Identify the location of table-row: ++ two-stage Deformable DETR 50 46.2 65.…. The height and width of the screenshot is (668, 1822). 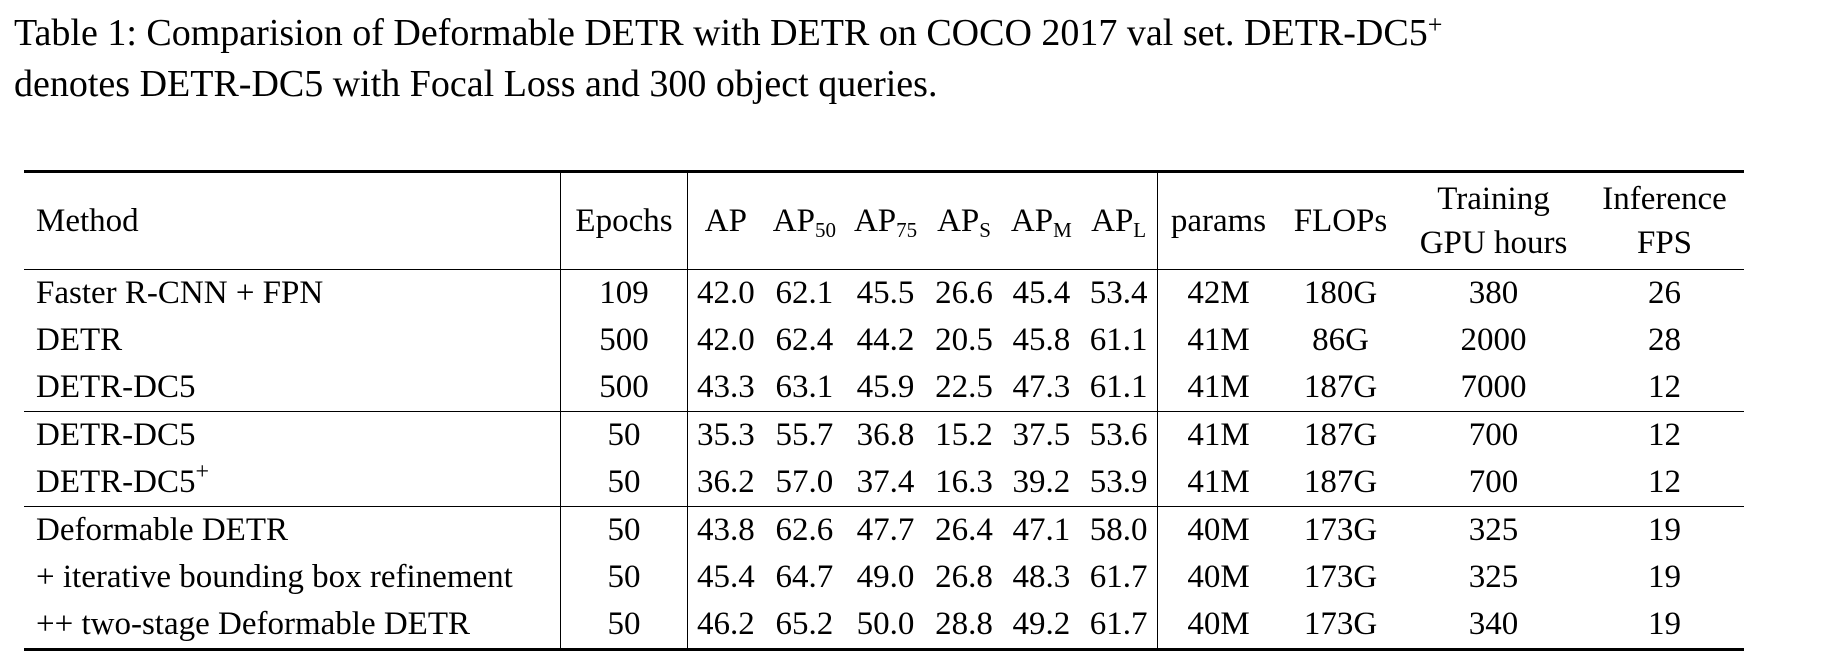
(884, 625).